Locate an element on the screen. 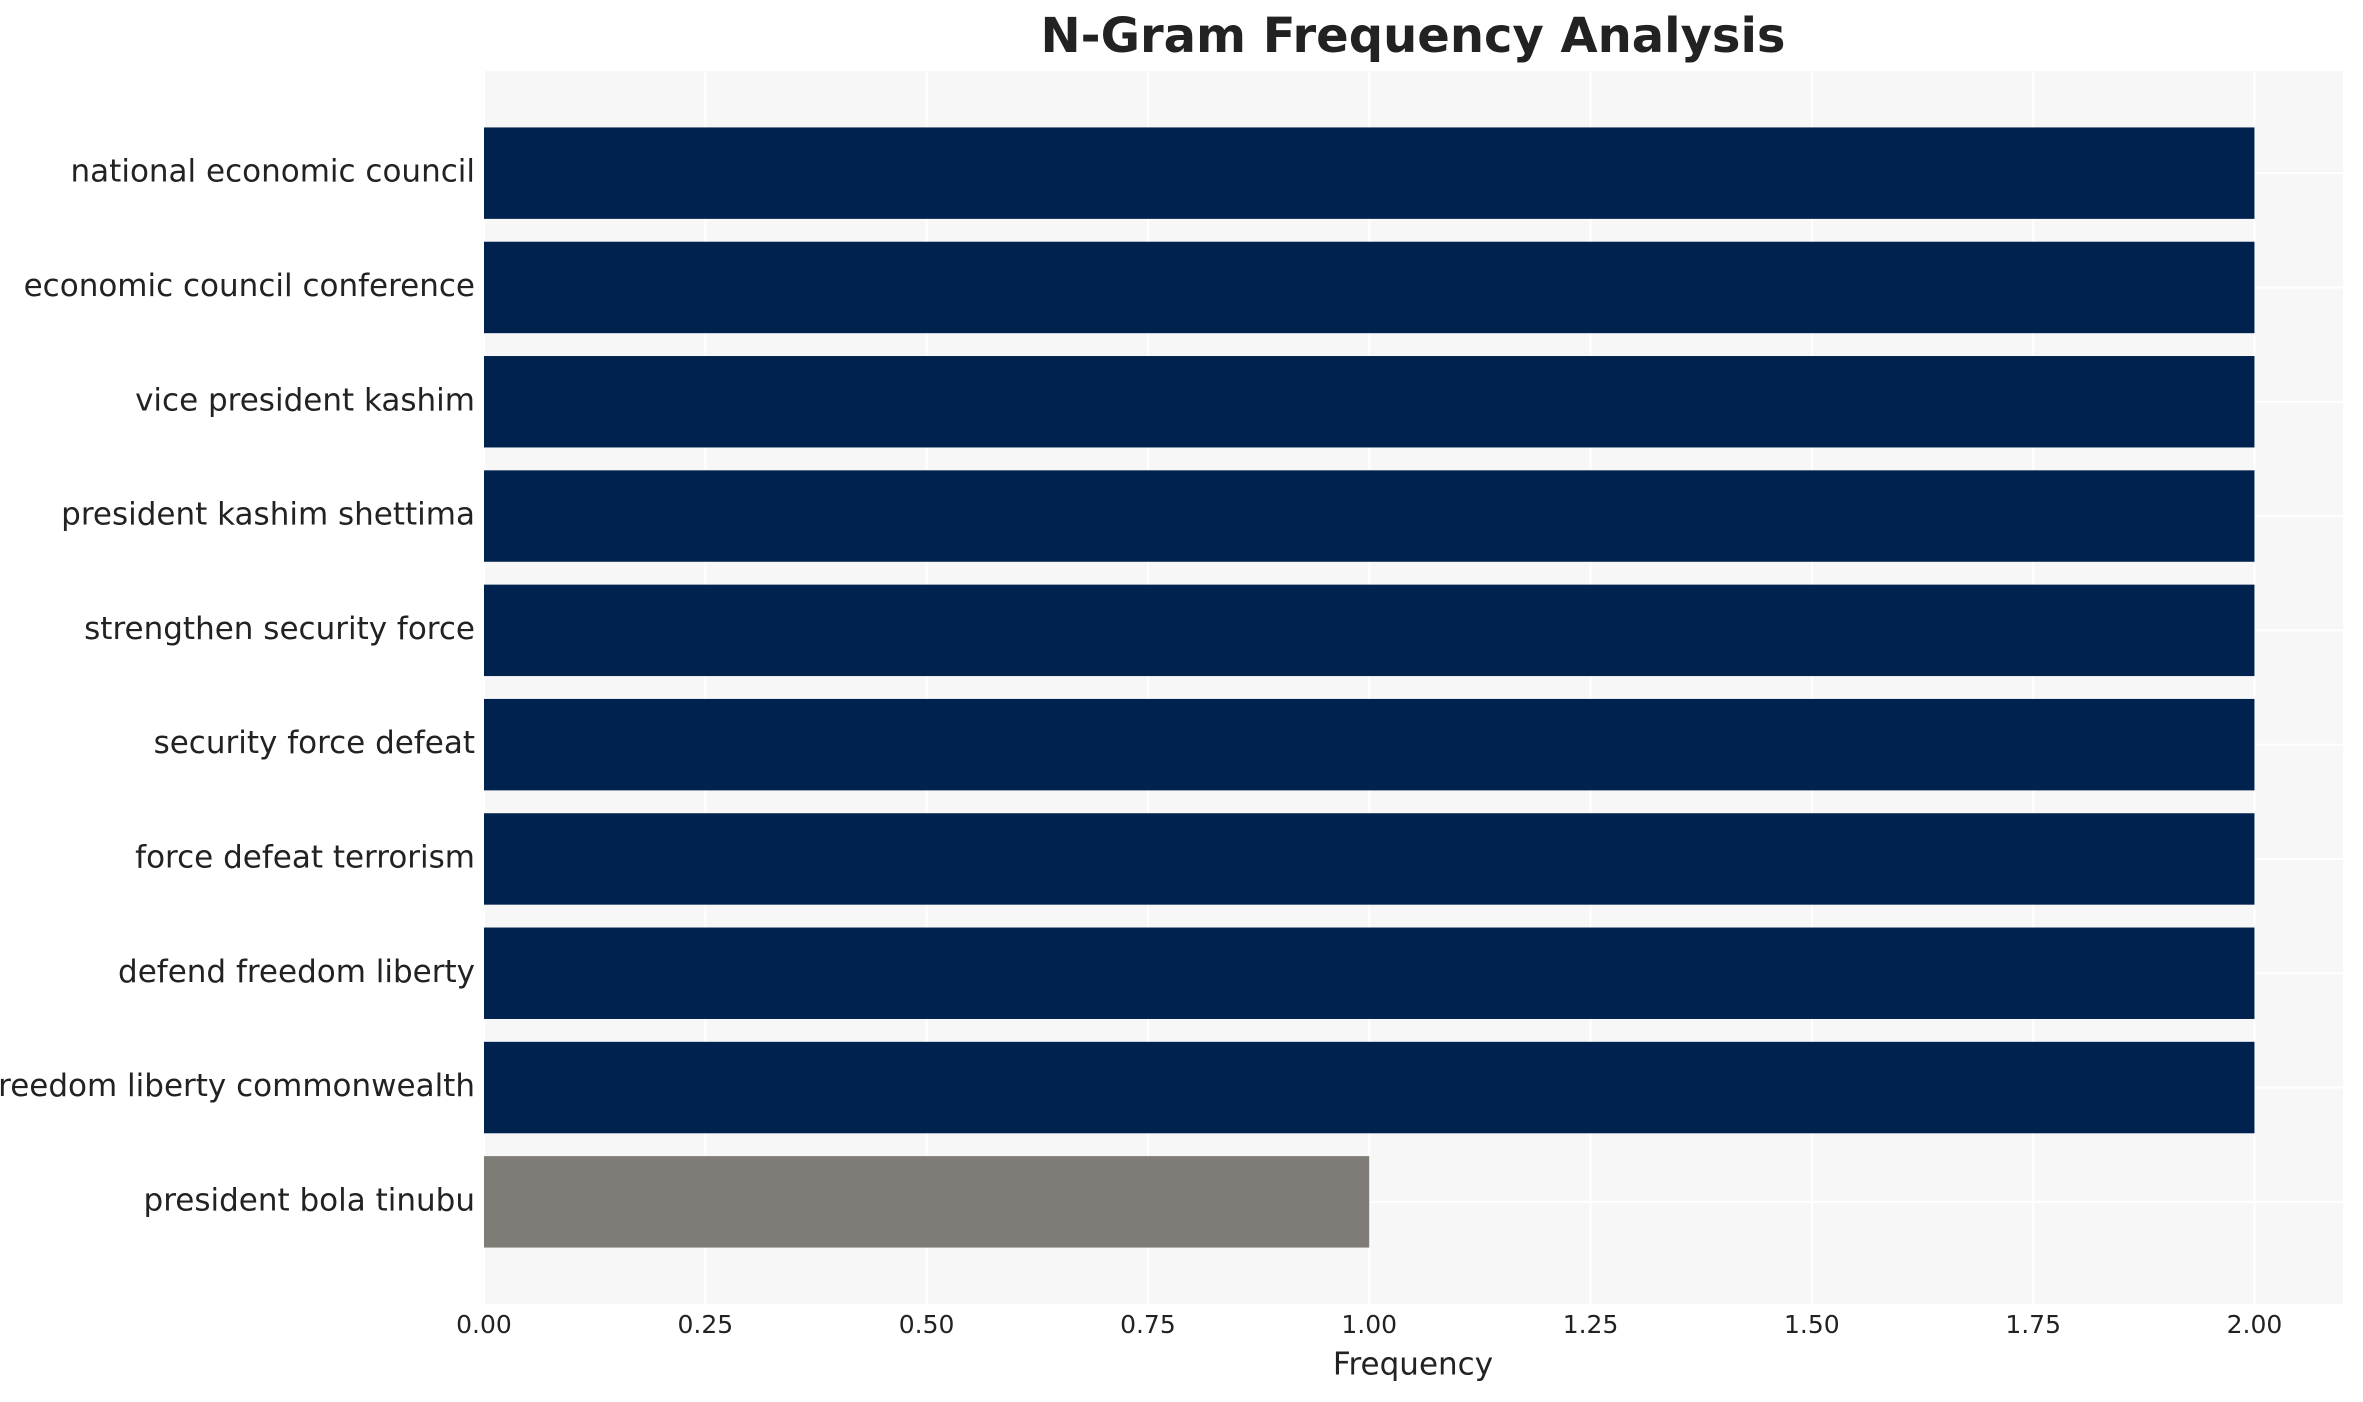 The image size is (2363, 1402). y-tick-label: president bola tinubu is located at coordinates (309, 1200).